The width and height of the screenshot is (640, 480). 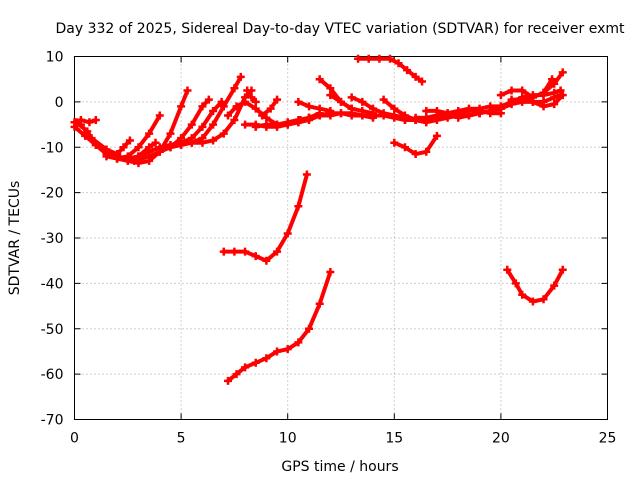 I want to click on y-tick-label: -60, so click(x=52, y=375).